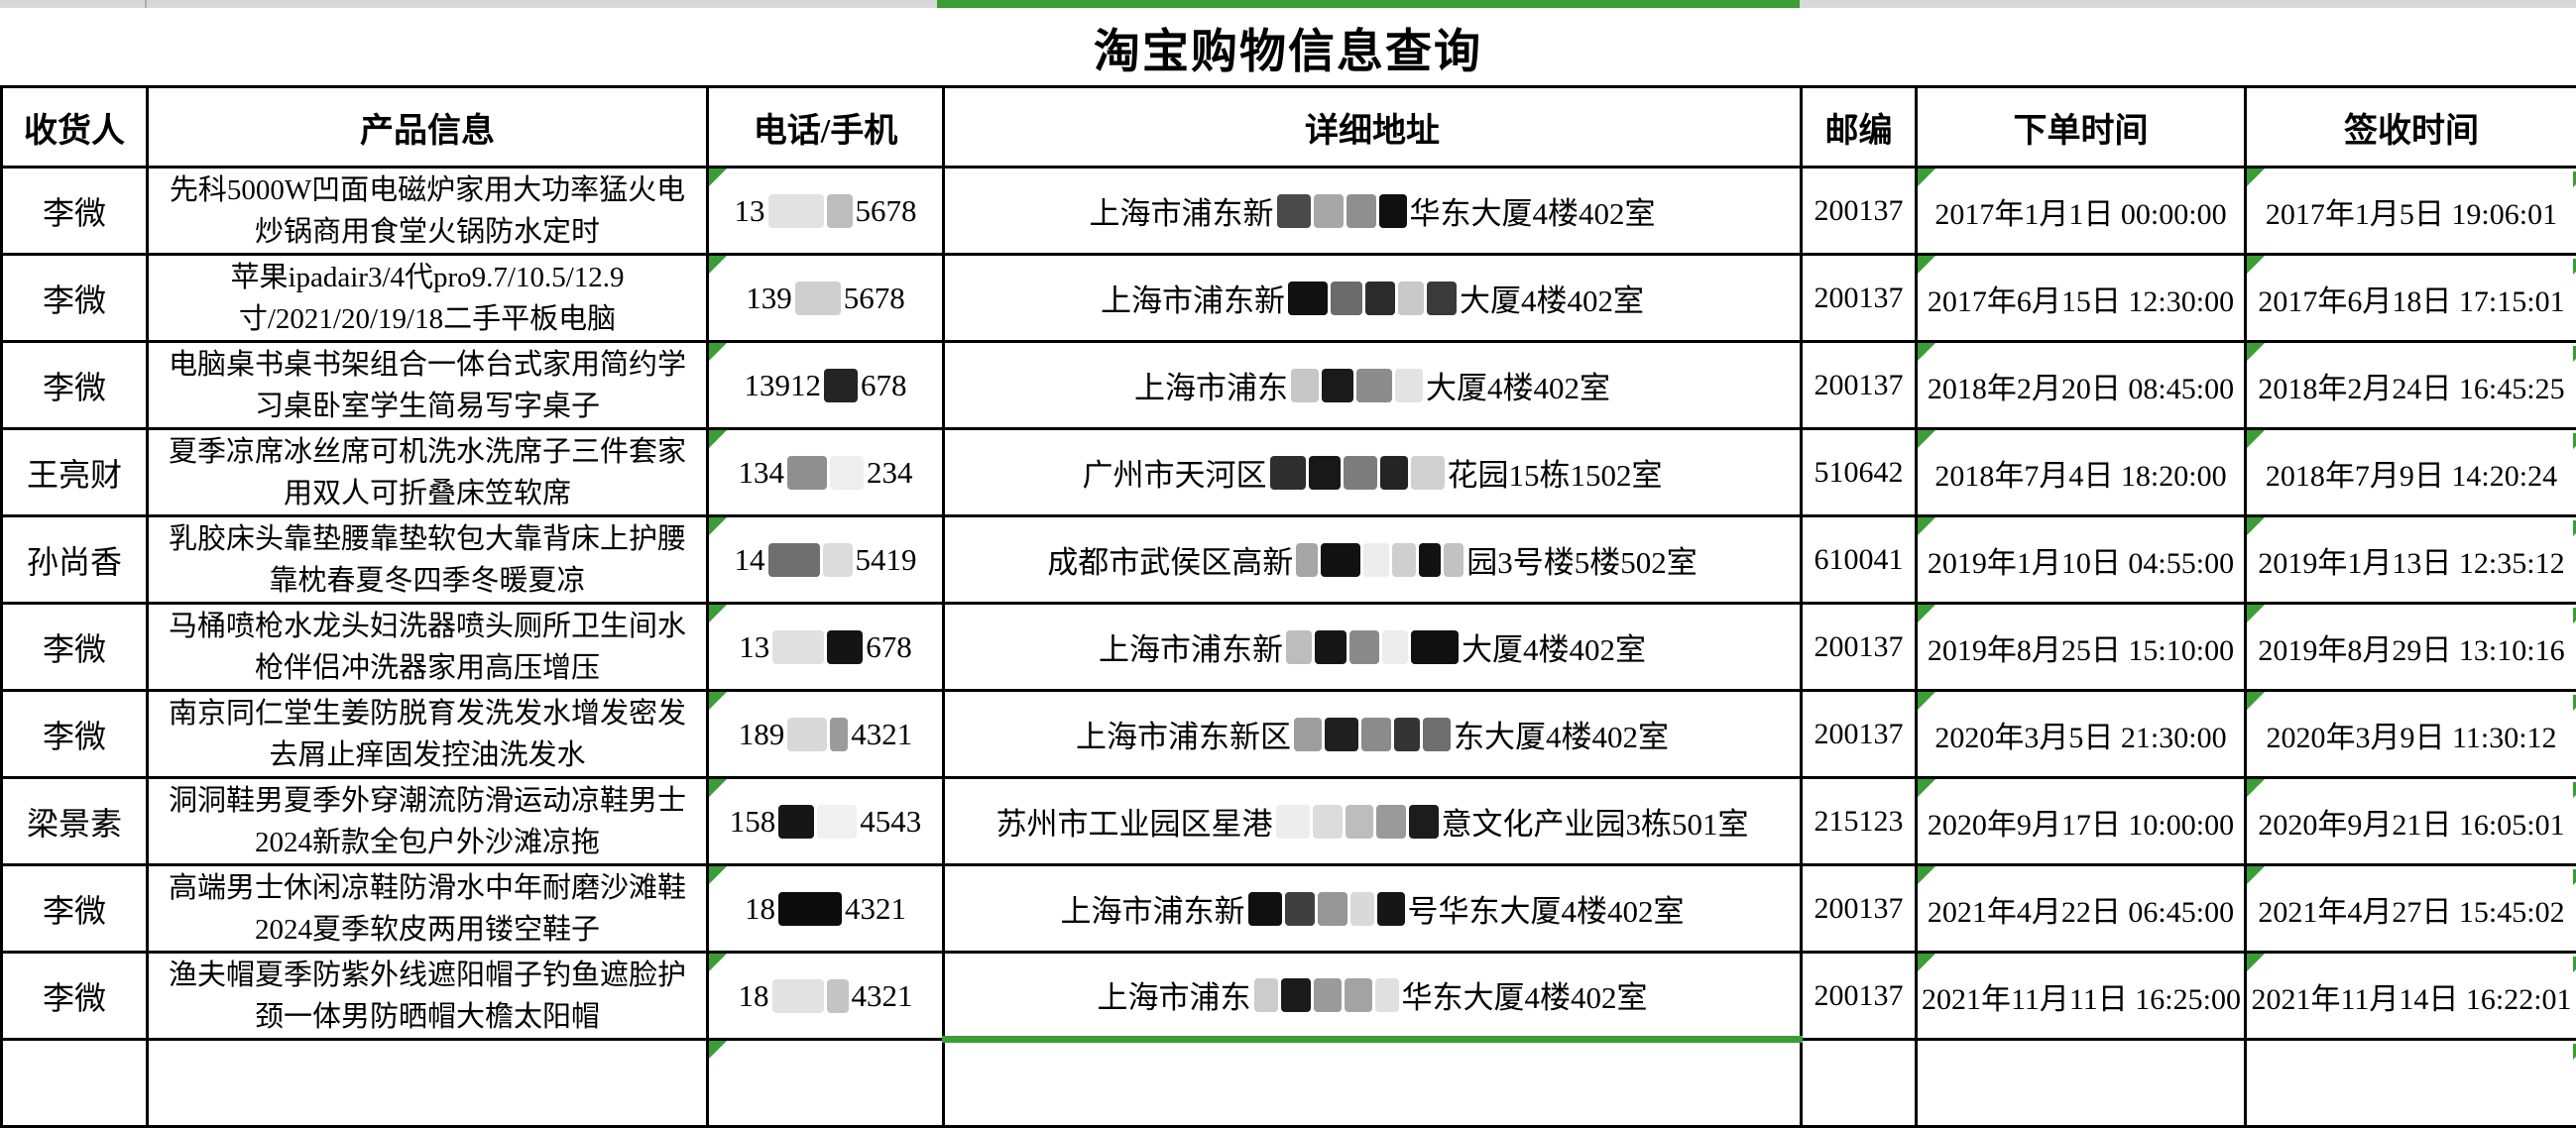  What do you see at coordinates (1288, 47) in the screenshot?
I see `page-title: 淘宝购物信息查询` at bounding box center [1288, 47].